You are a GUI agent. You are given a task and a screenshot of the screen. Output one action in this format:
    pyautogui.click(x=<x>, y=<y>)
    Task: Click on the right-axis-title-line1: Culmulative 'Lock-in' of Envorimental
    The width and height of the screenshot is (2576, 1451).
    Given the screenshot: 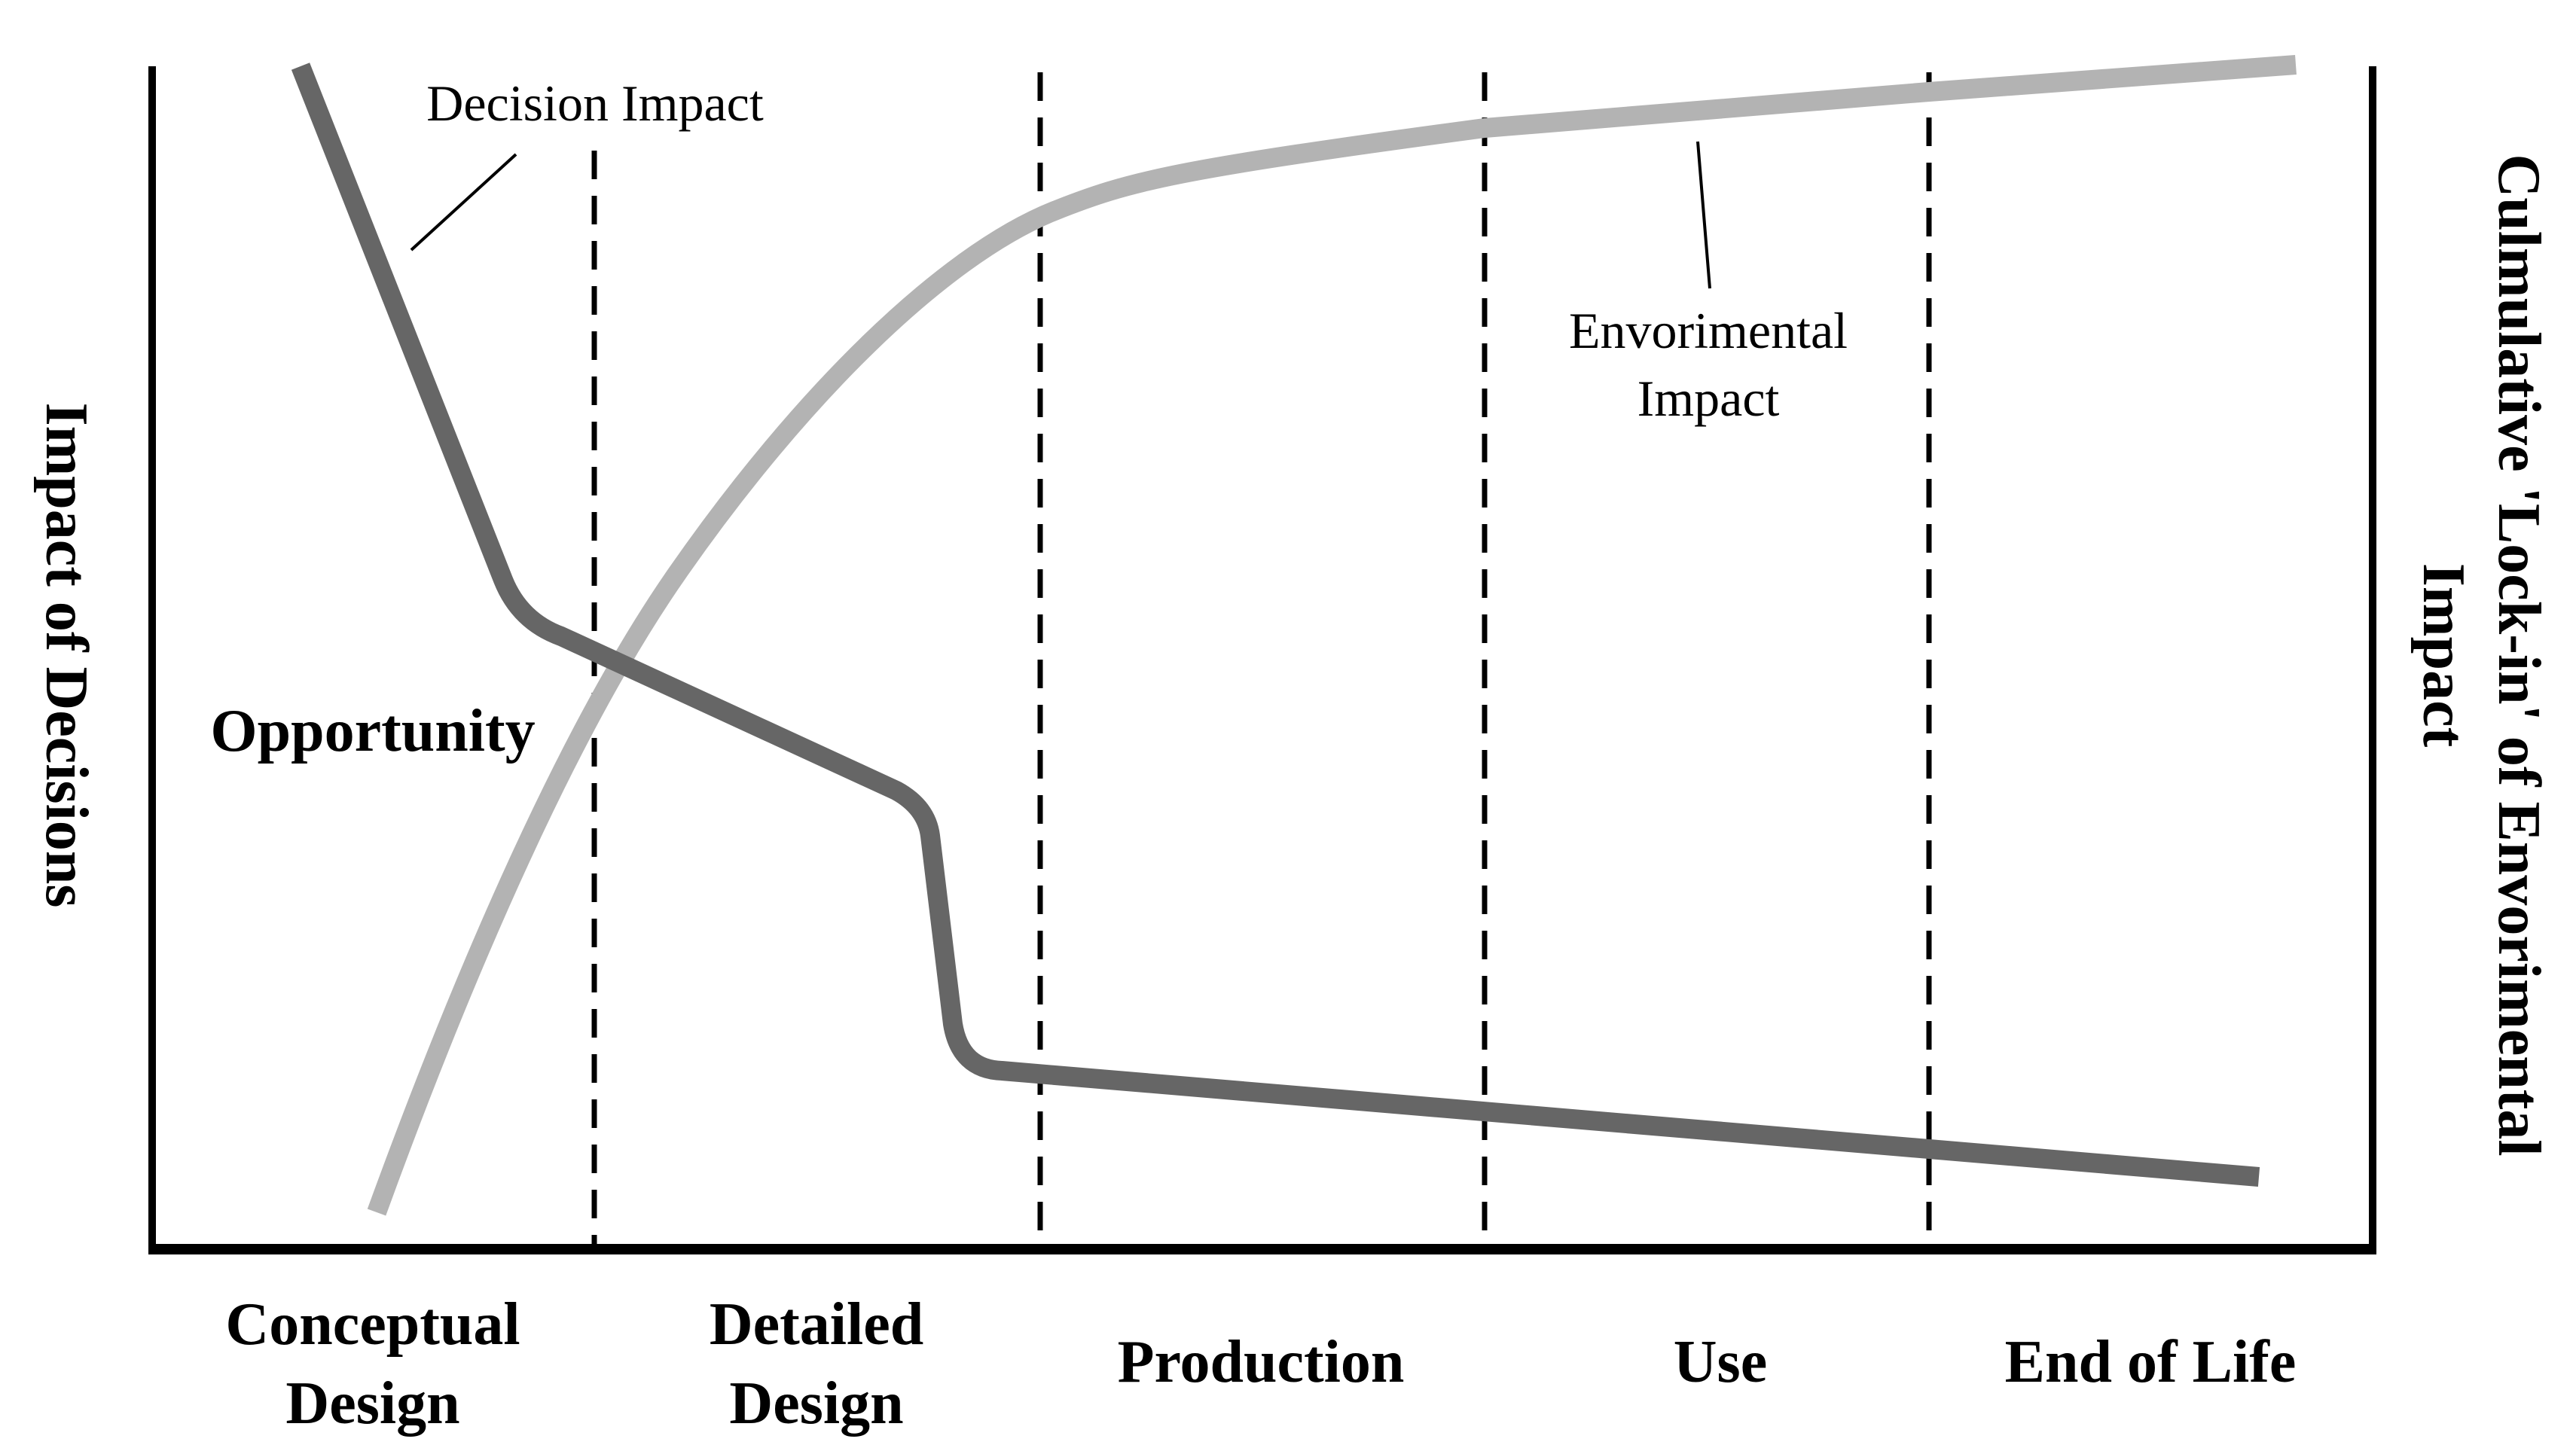 What is the action you would take?
    pyautogui.click(x=2519, y=655)
    